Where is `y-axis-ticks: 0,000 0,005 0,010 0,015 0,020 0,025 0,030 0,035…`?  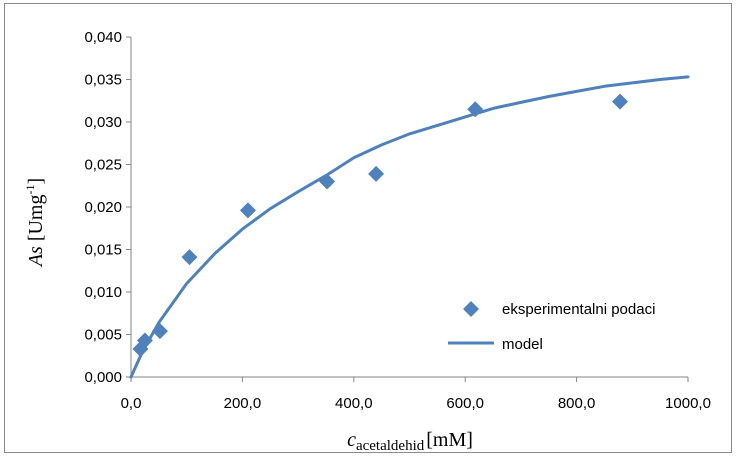 y-axis-ticks: 0,000 0,005 0,010 0,015 0,020 0,025 0,030 0,035… is located at coordinates (107, 207).